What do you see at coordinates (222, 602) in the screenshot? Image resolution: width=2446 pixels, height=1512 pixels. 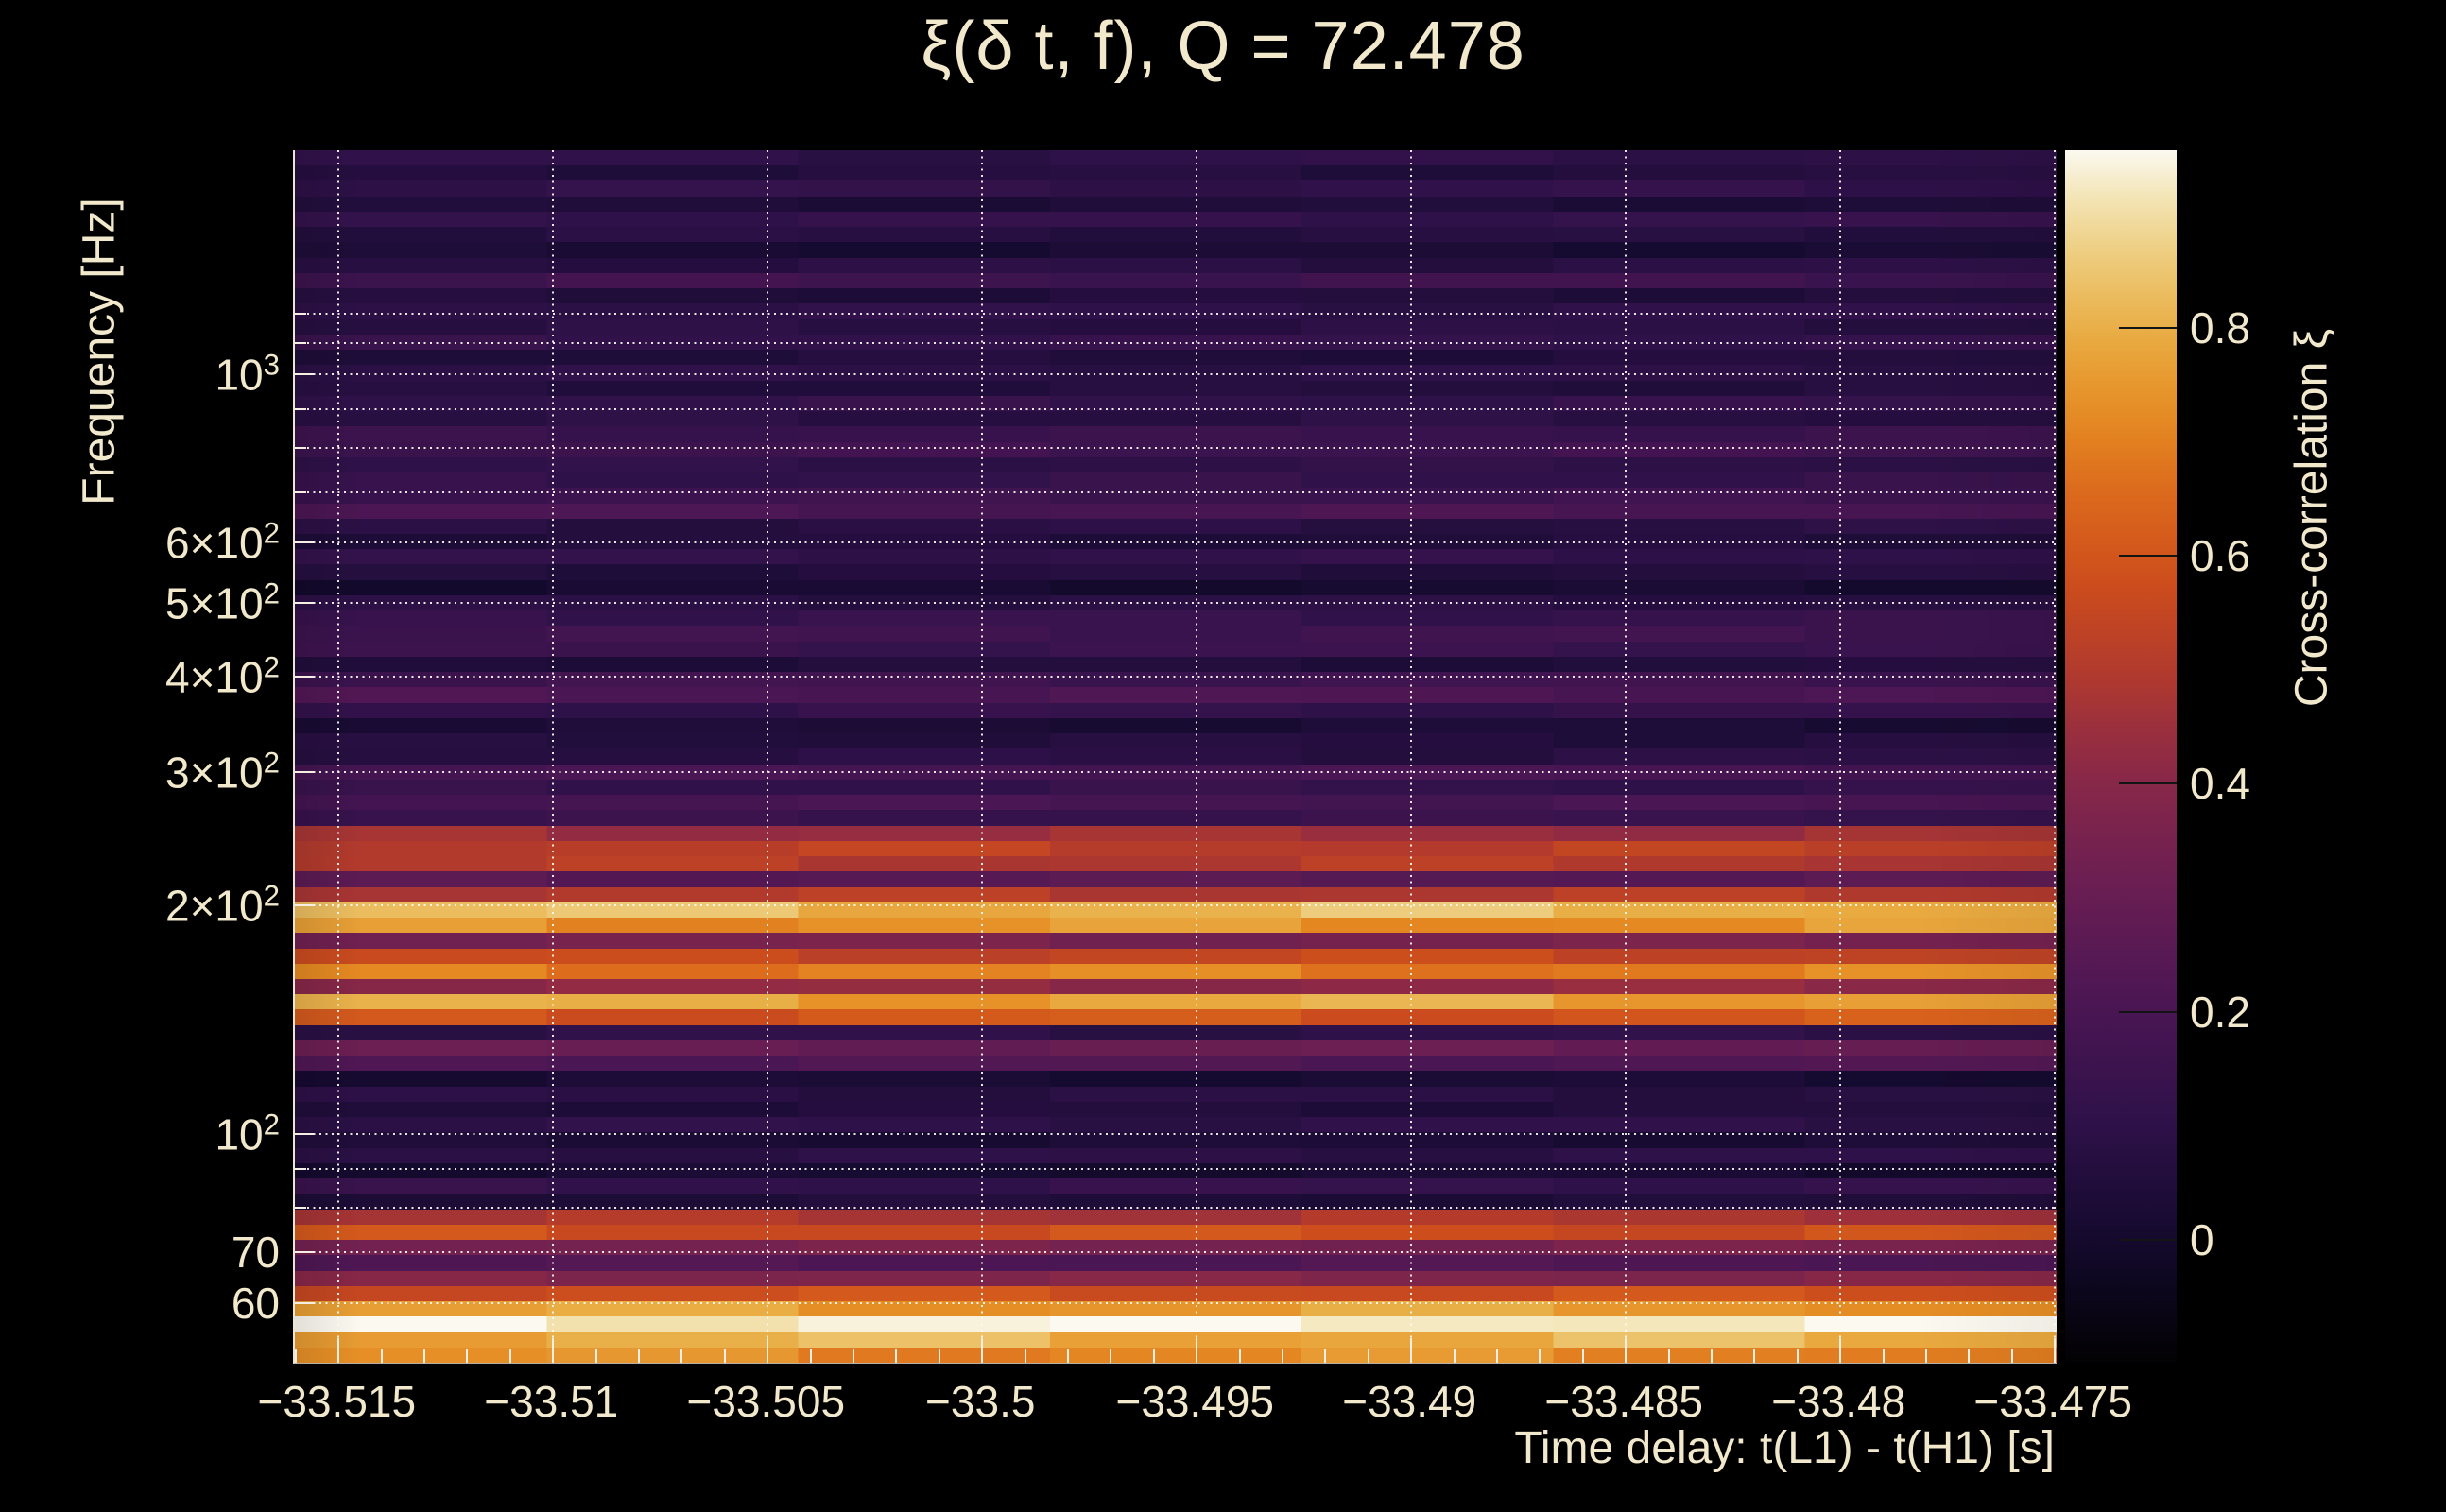 I see `y-tick-label: 5×10²` at bounding box center [222, 602].